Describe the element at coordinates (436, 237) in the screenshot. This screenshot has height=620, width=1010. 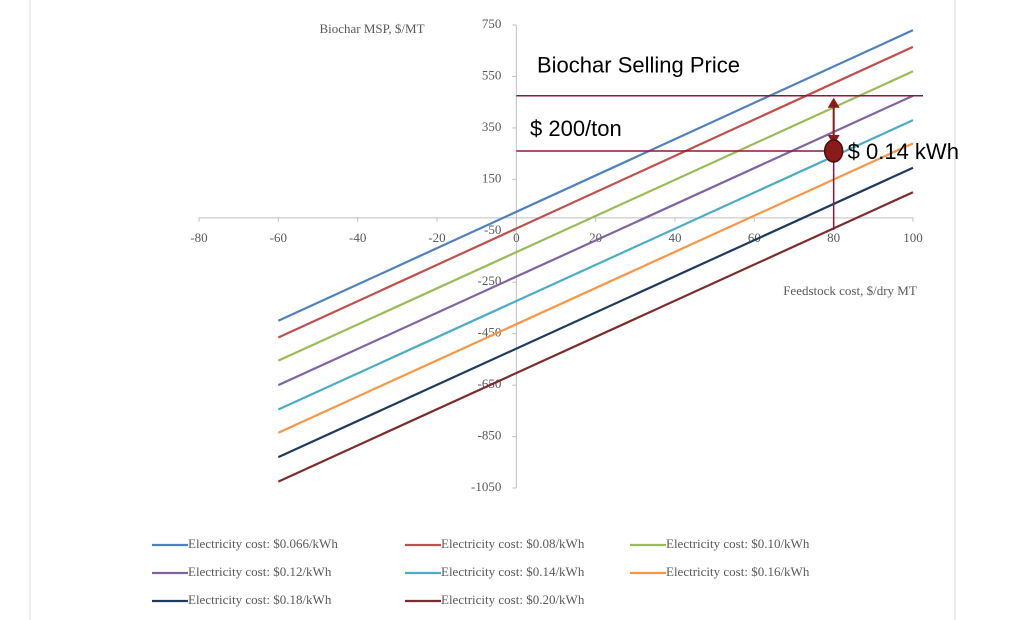
I see `x-tick-label: -20` at that location.